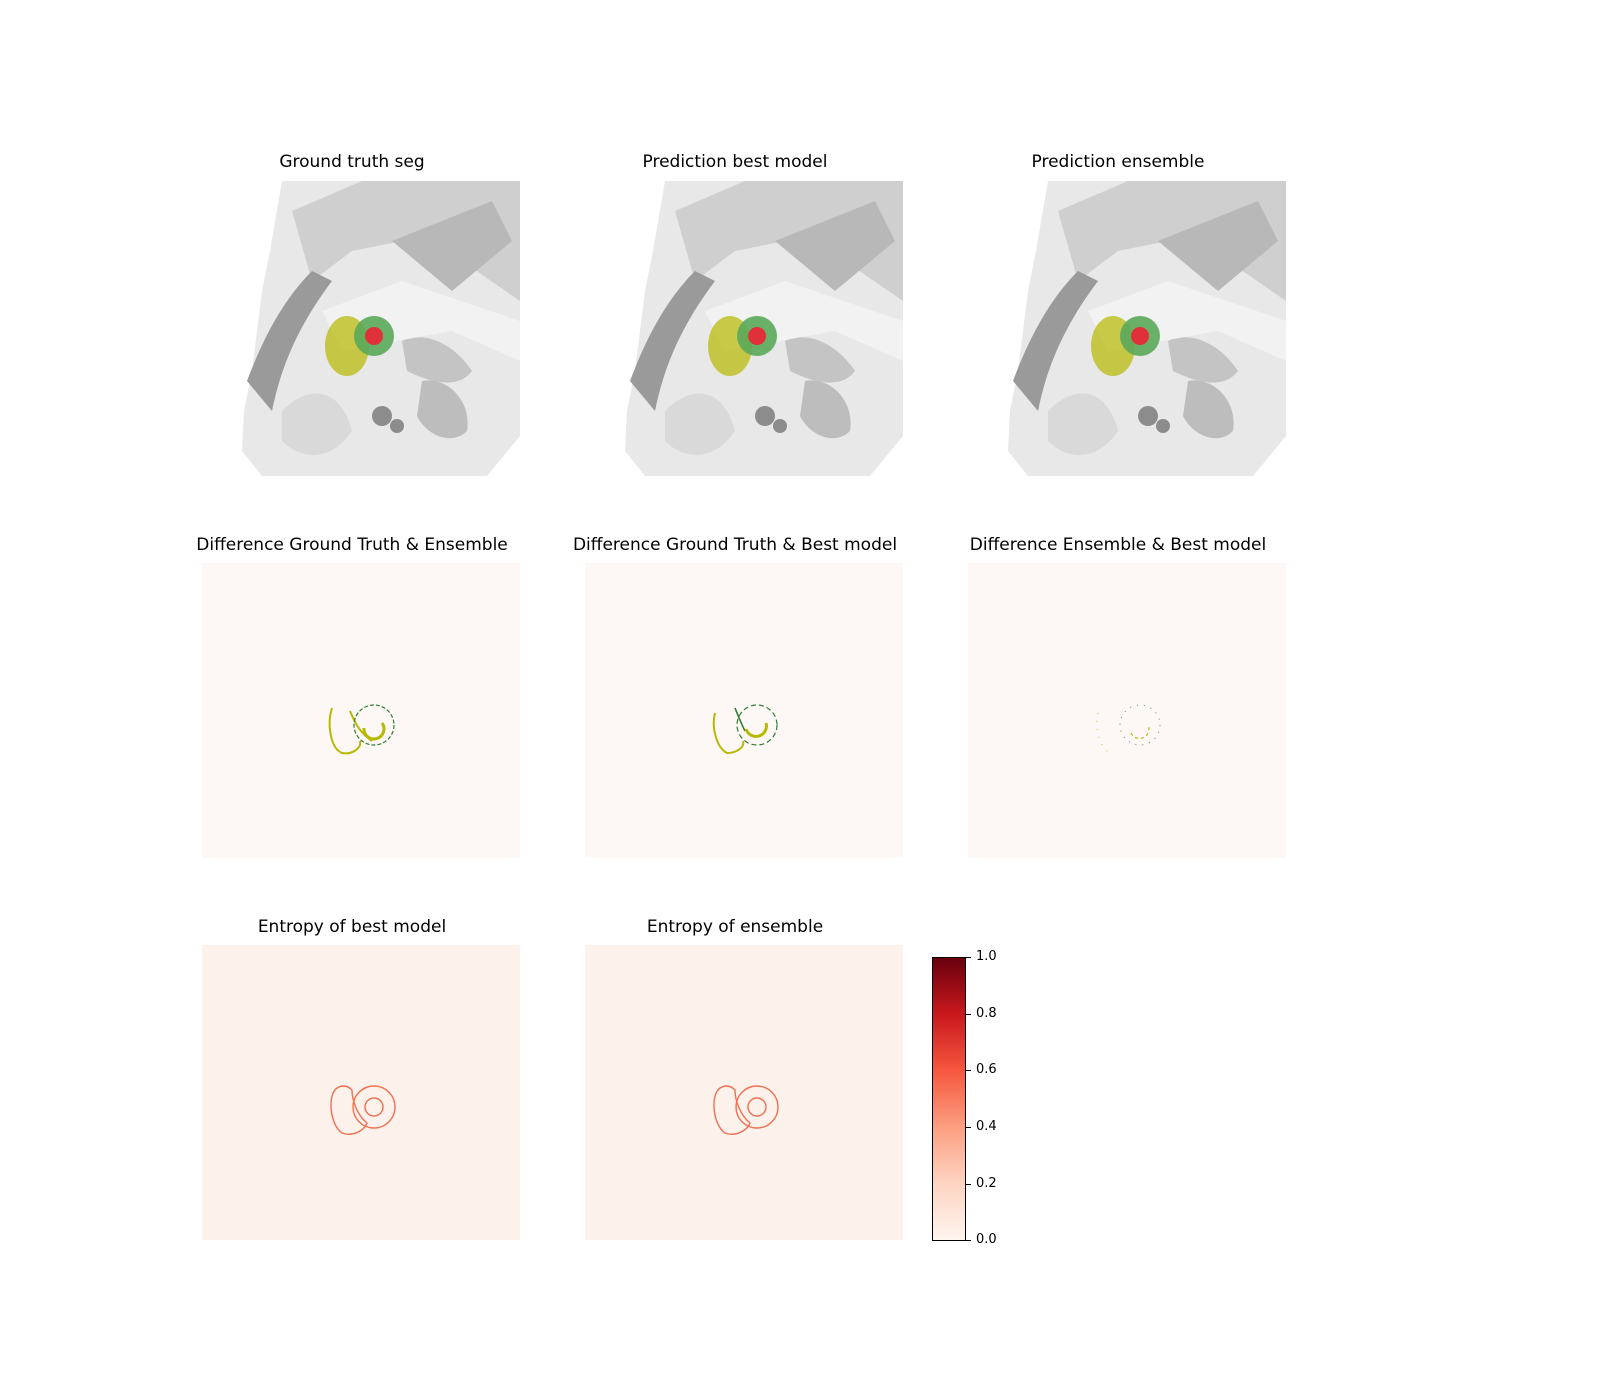 Image resolution: width=1600 pixels, height=1400 pixels. I want to click on panel-title-diff-gt-ensemble: Difference Ground Truth & Ensemble, so click(352, 545).